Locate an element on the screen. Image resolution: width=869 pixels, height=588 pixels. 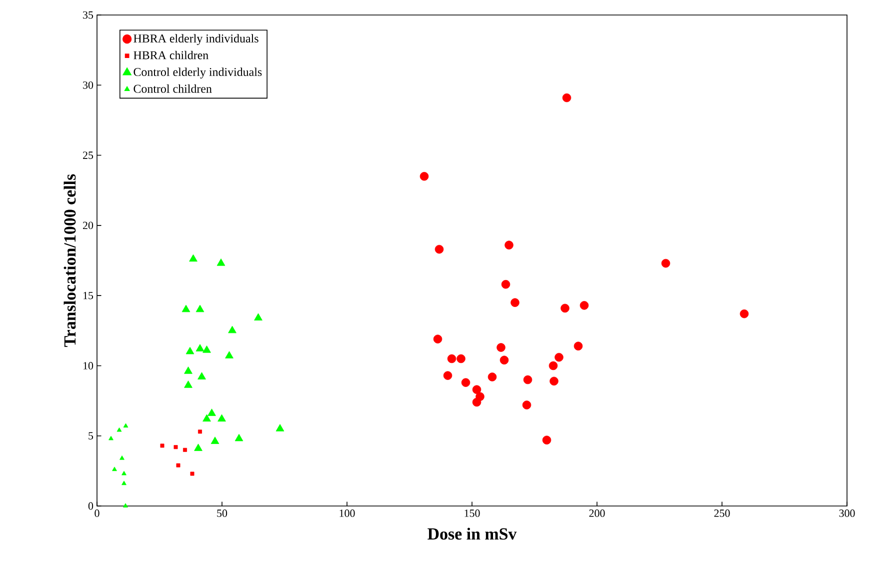
y-tick-label: 20 is located at coordinates (88, 226).